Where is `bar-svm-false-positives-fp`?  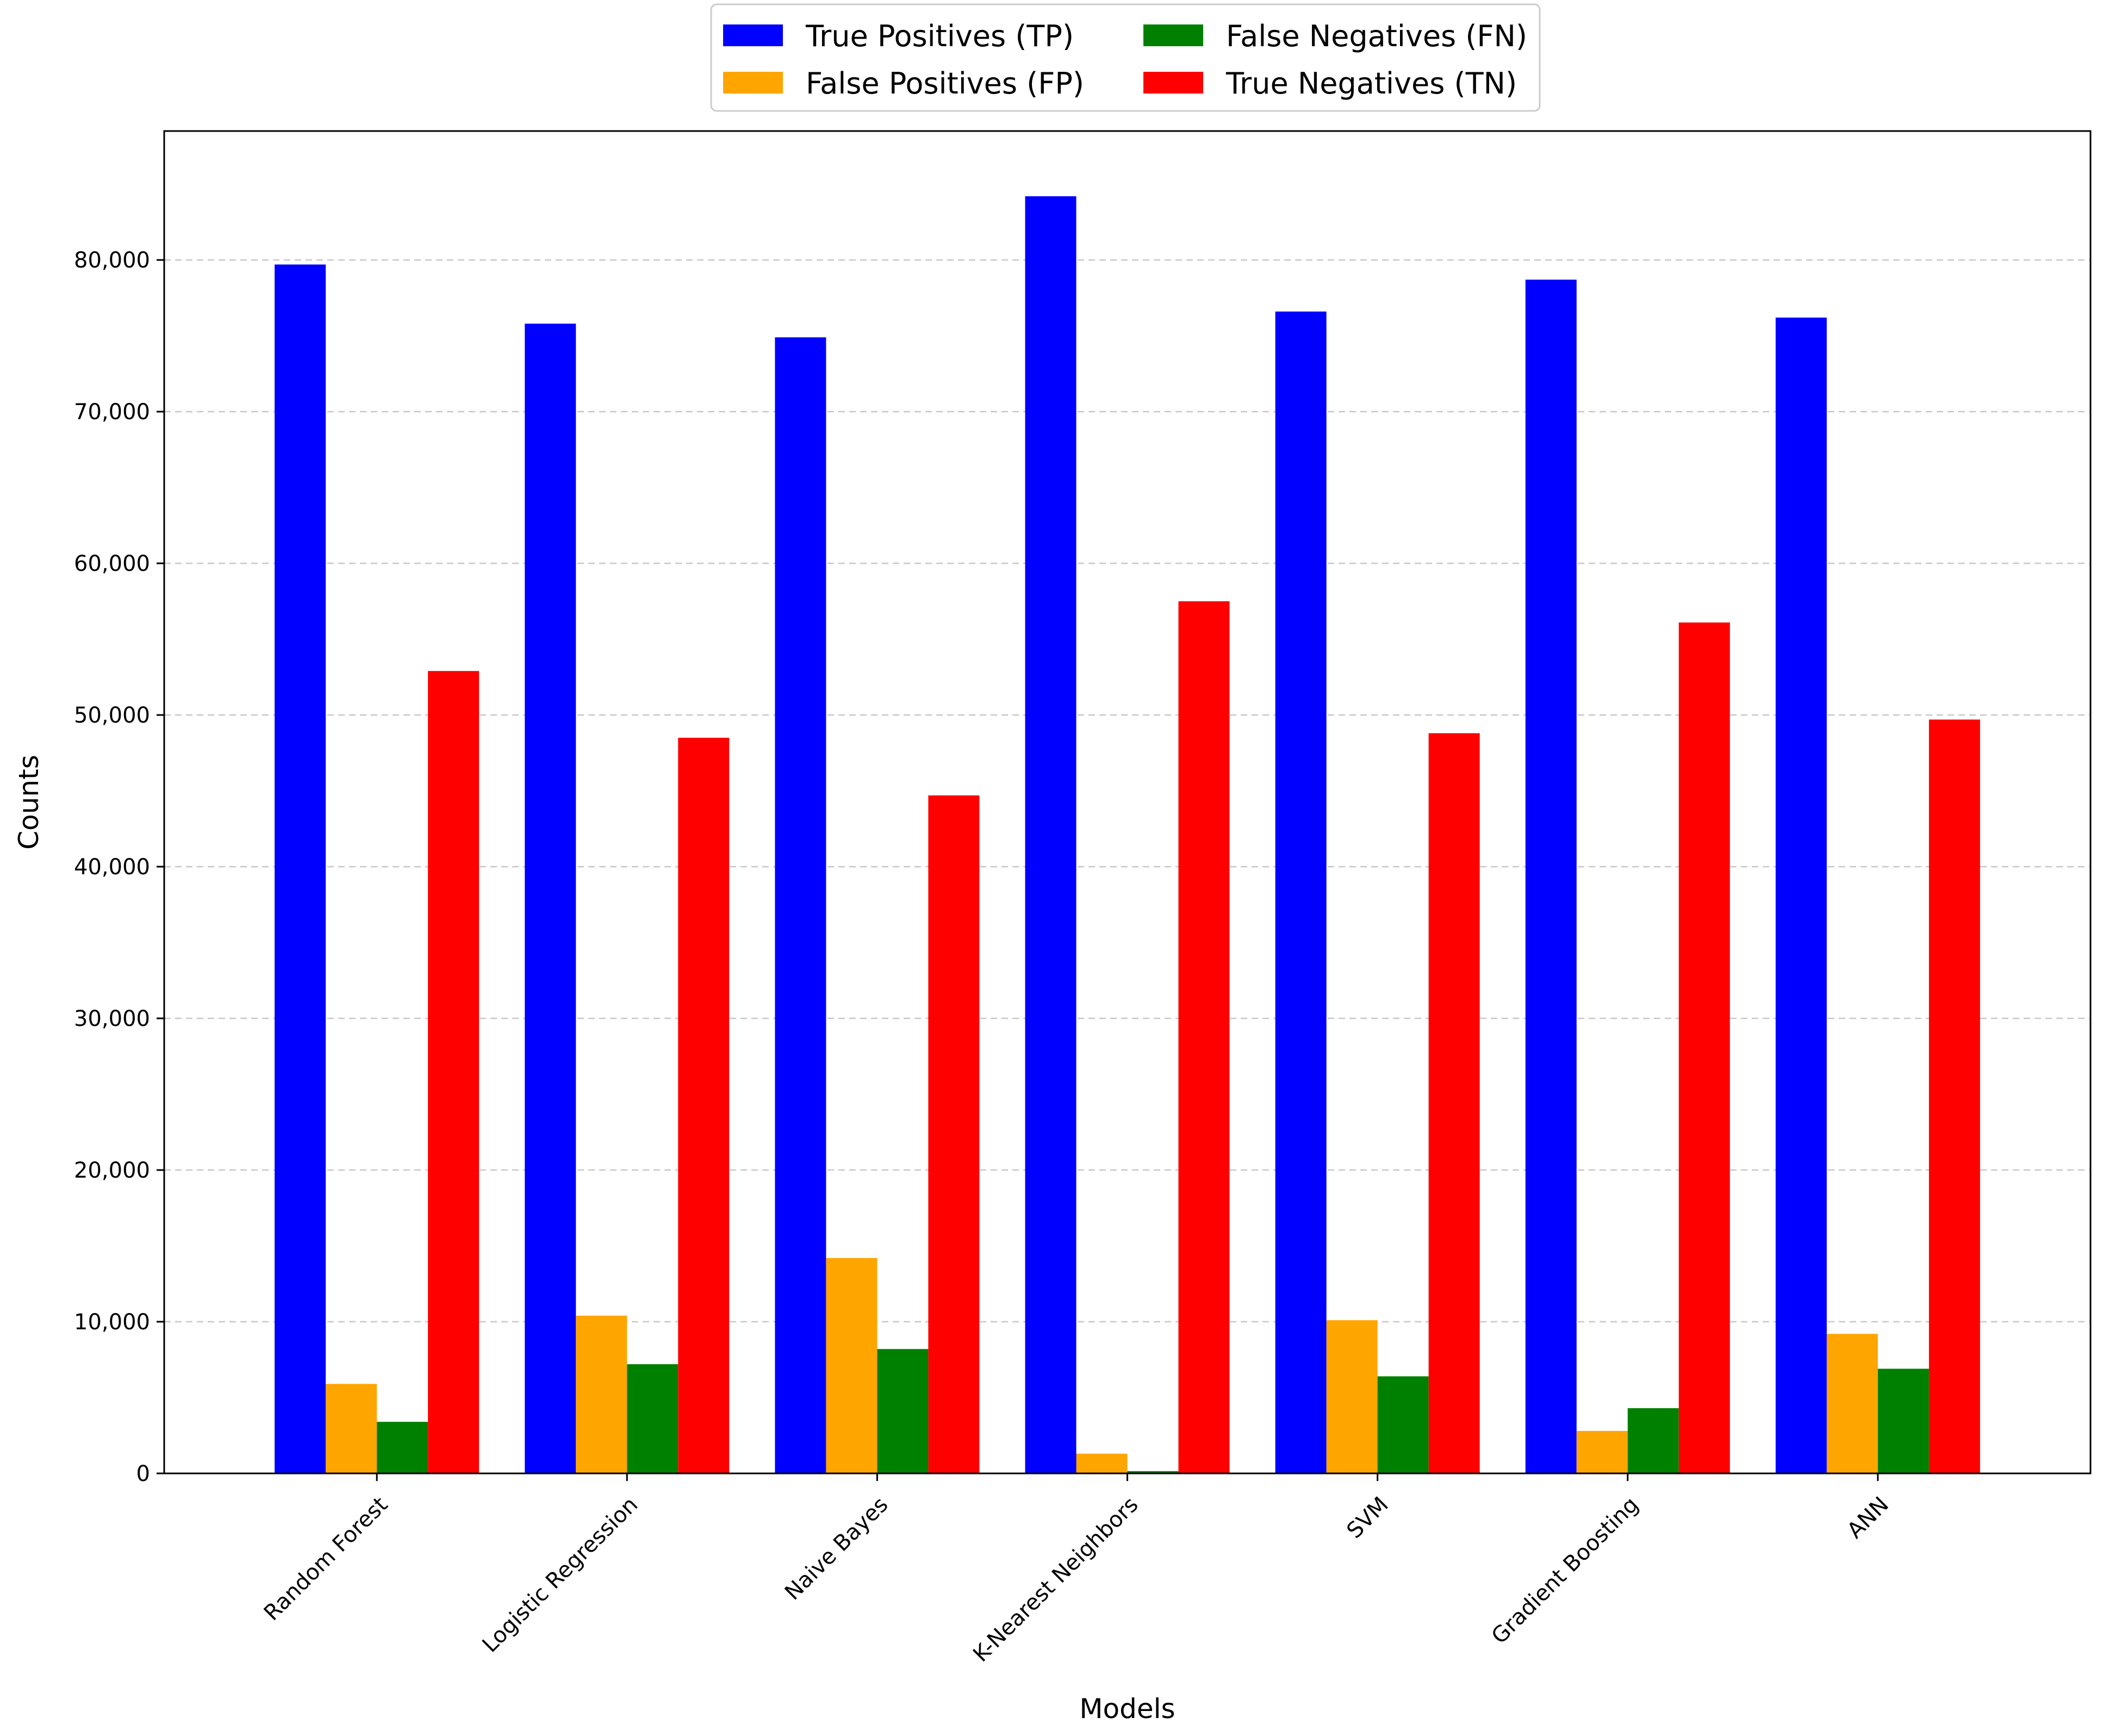 bar-svm-false-positives-fp is located at coordinates (1352, 1396).